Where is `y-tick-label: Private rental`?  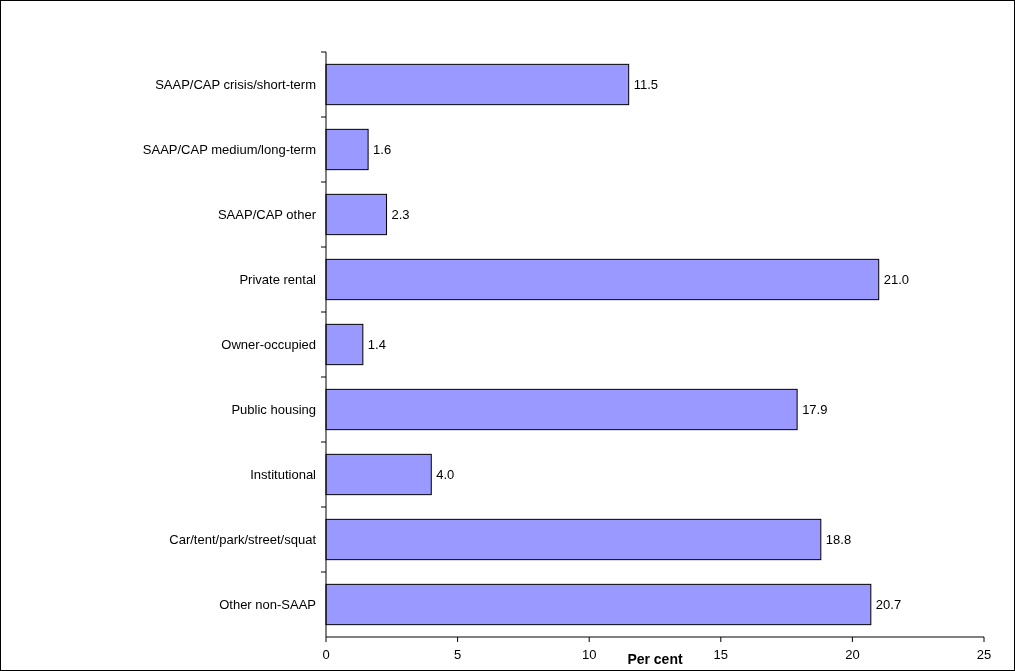 y-tick-label: Private rental is located at coordinates (278, 280).